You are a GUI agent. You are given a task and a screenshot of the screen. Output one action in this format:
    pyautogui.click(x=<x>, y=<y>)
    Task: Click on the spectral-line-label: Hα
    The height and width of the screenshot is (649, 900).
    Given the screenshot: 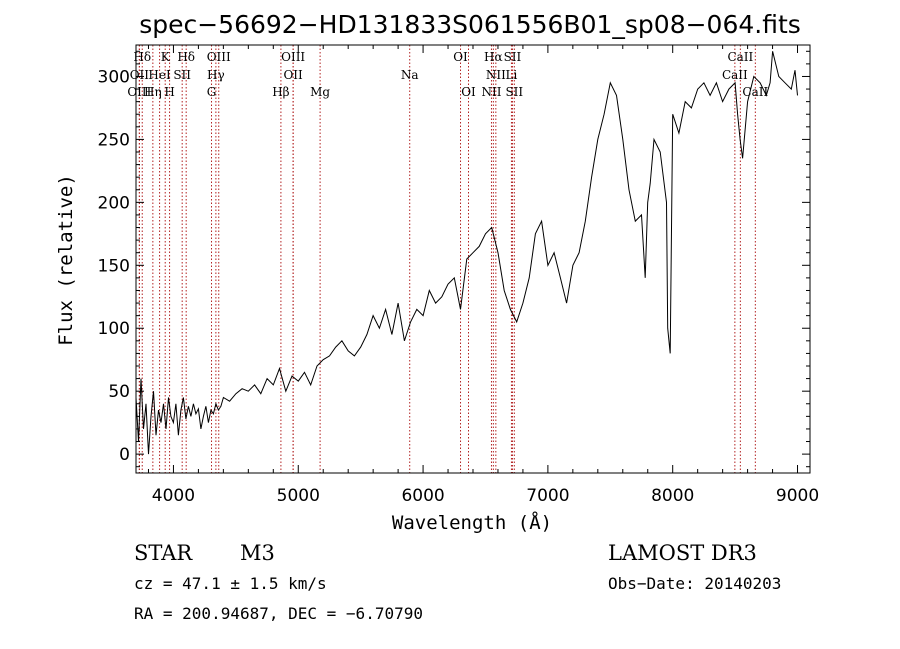 What is the action you would take?
    pyautogui.click(x=493, y=57)
    